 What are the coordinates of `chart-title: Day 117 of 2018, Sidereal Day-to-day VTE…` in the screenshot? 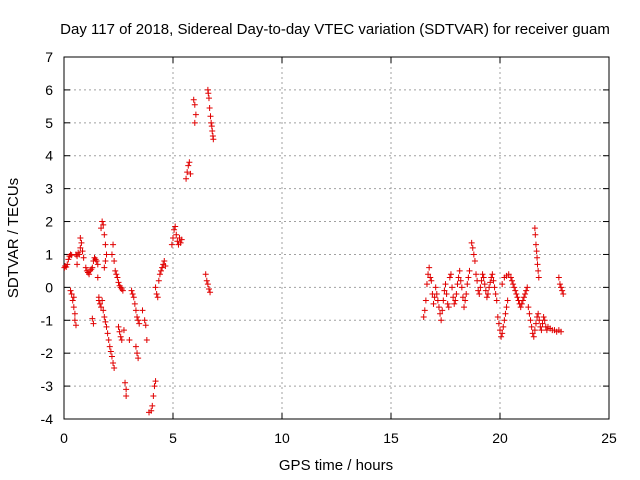 It's located at (335, 29).